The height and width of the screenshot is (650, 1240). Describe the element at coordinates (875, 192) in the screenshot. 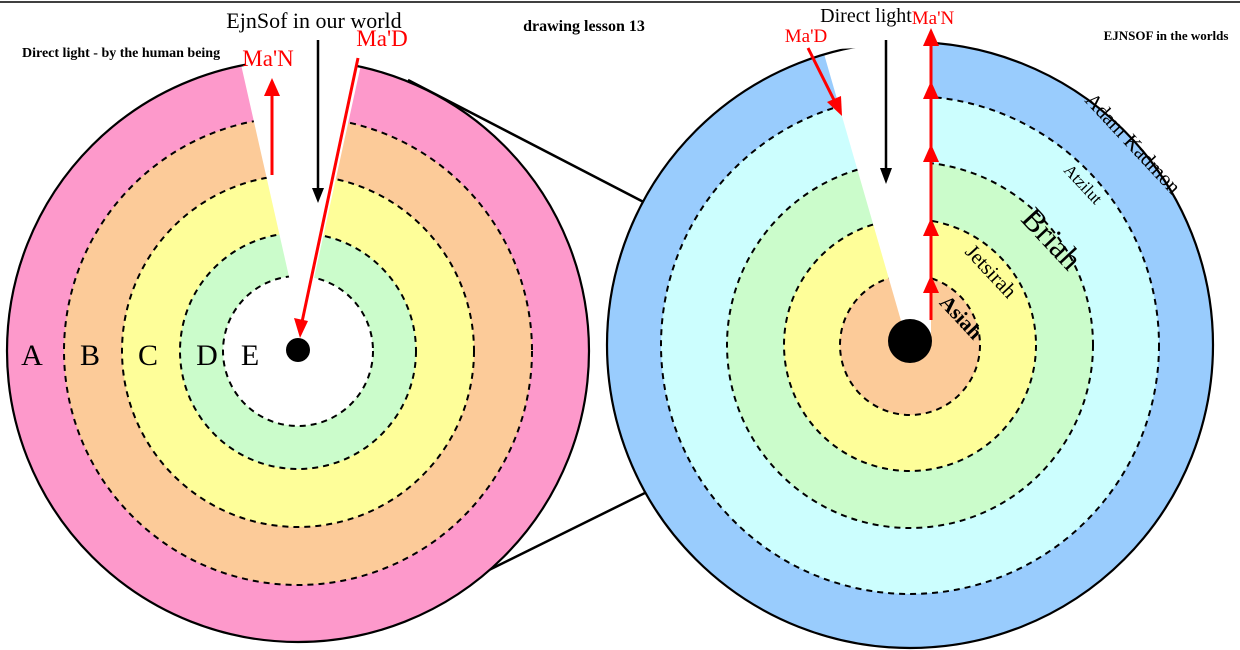

I see `right-white-wedge` at that location.